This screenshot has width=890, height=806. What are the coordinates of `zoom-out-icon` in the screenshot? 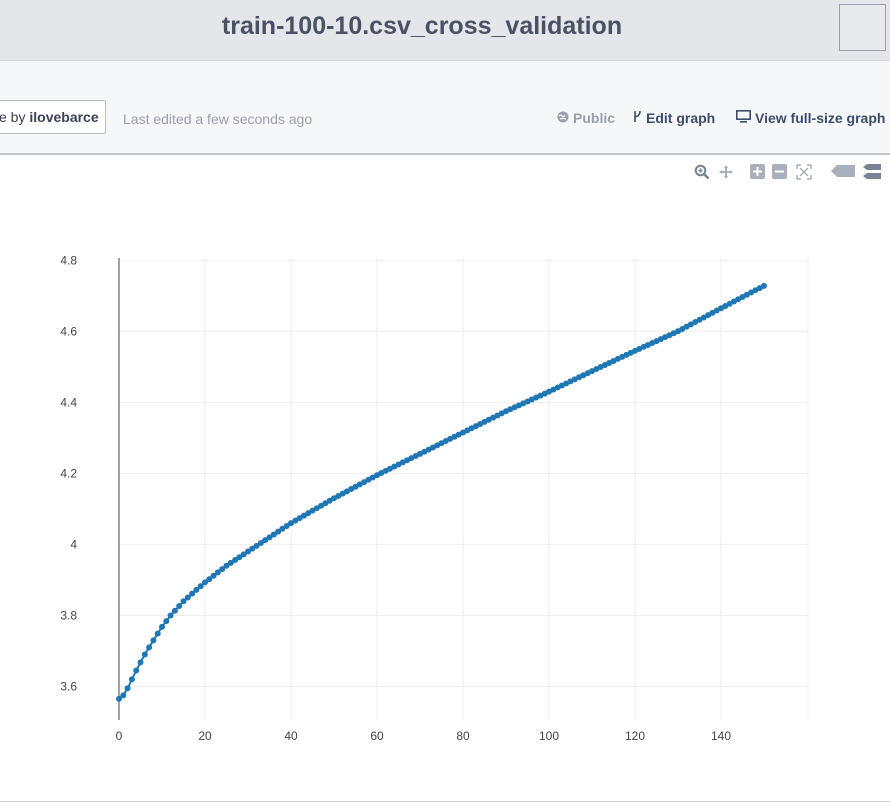 It's located at (779, 174).